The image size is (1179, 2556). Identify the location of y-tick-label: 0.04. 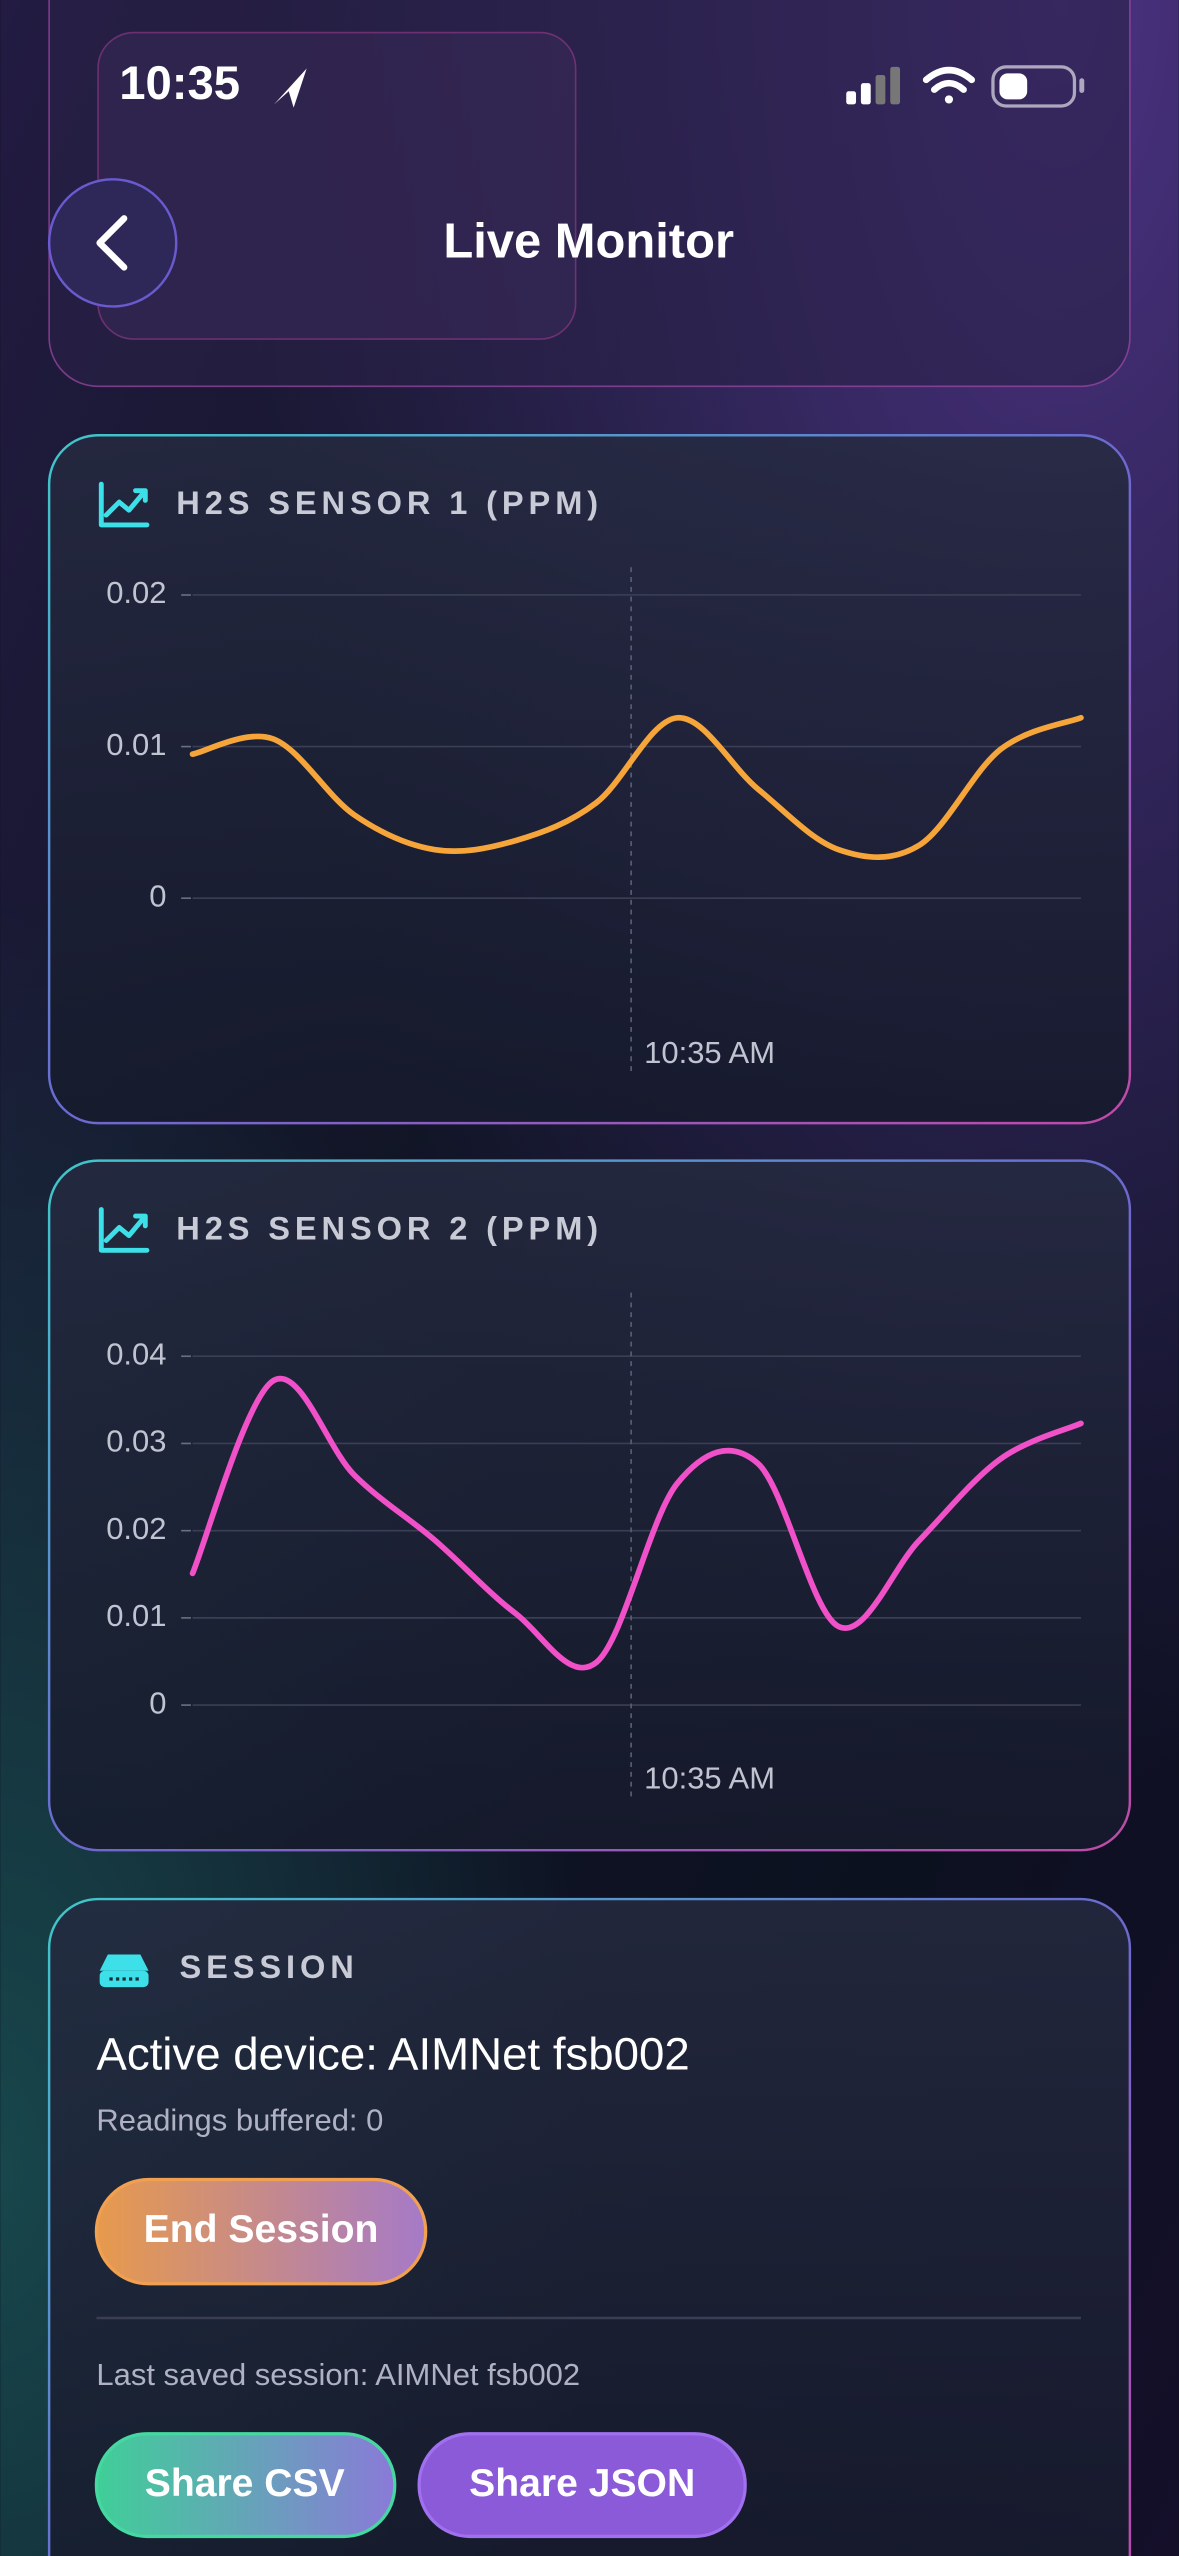
(136, 1353).